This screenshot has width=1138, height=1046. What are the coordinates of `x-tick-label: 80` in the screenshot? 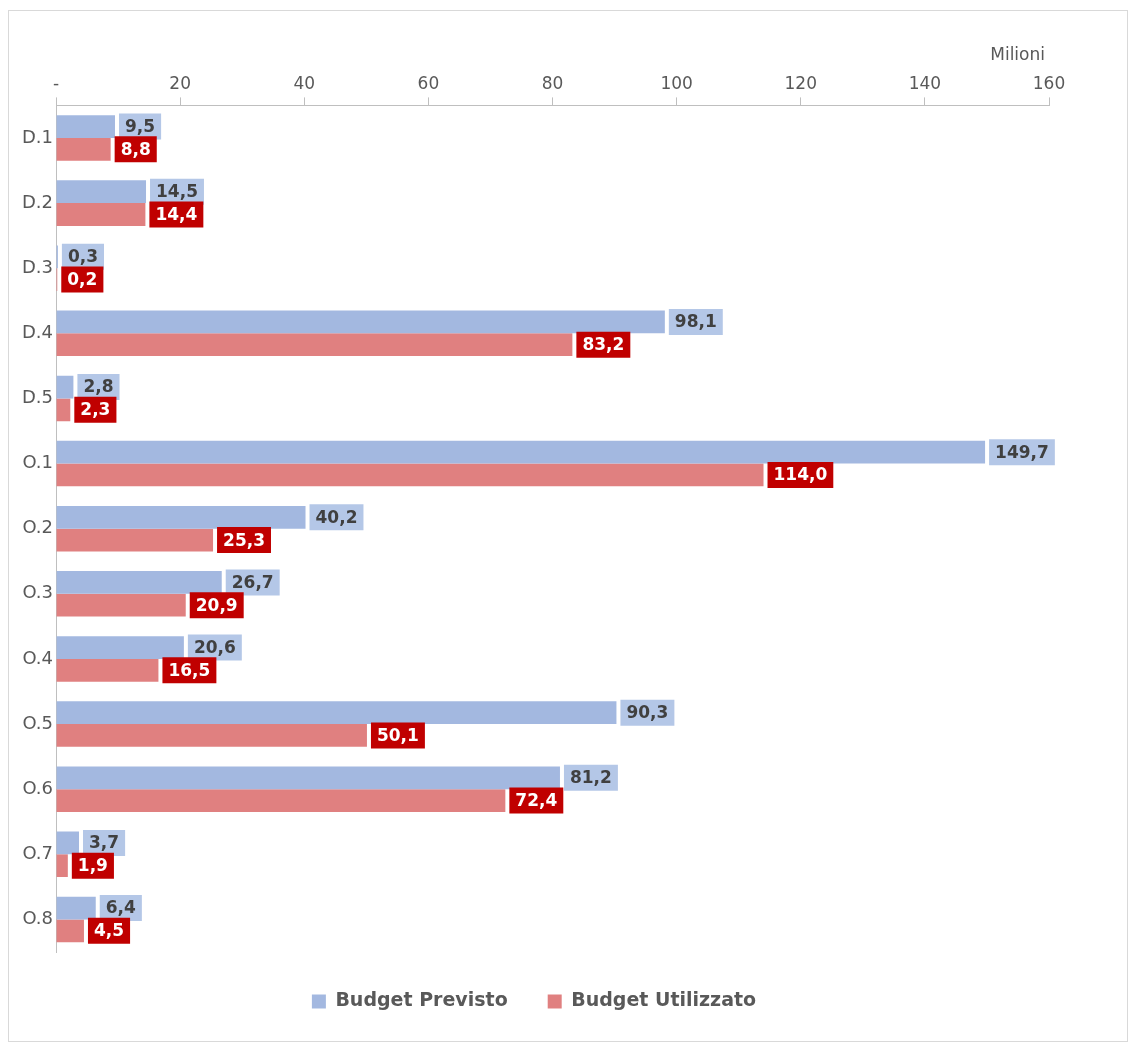 It's located at (552, 82).